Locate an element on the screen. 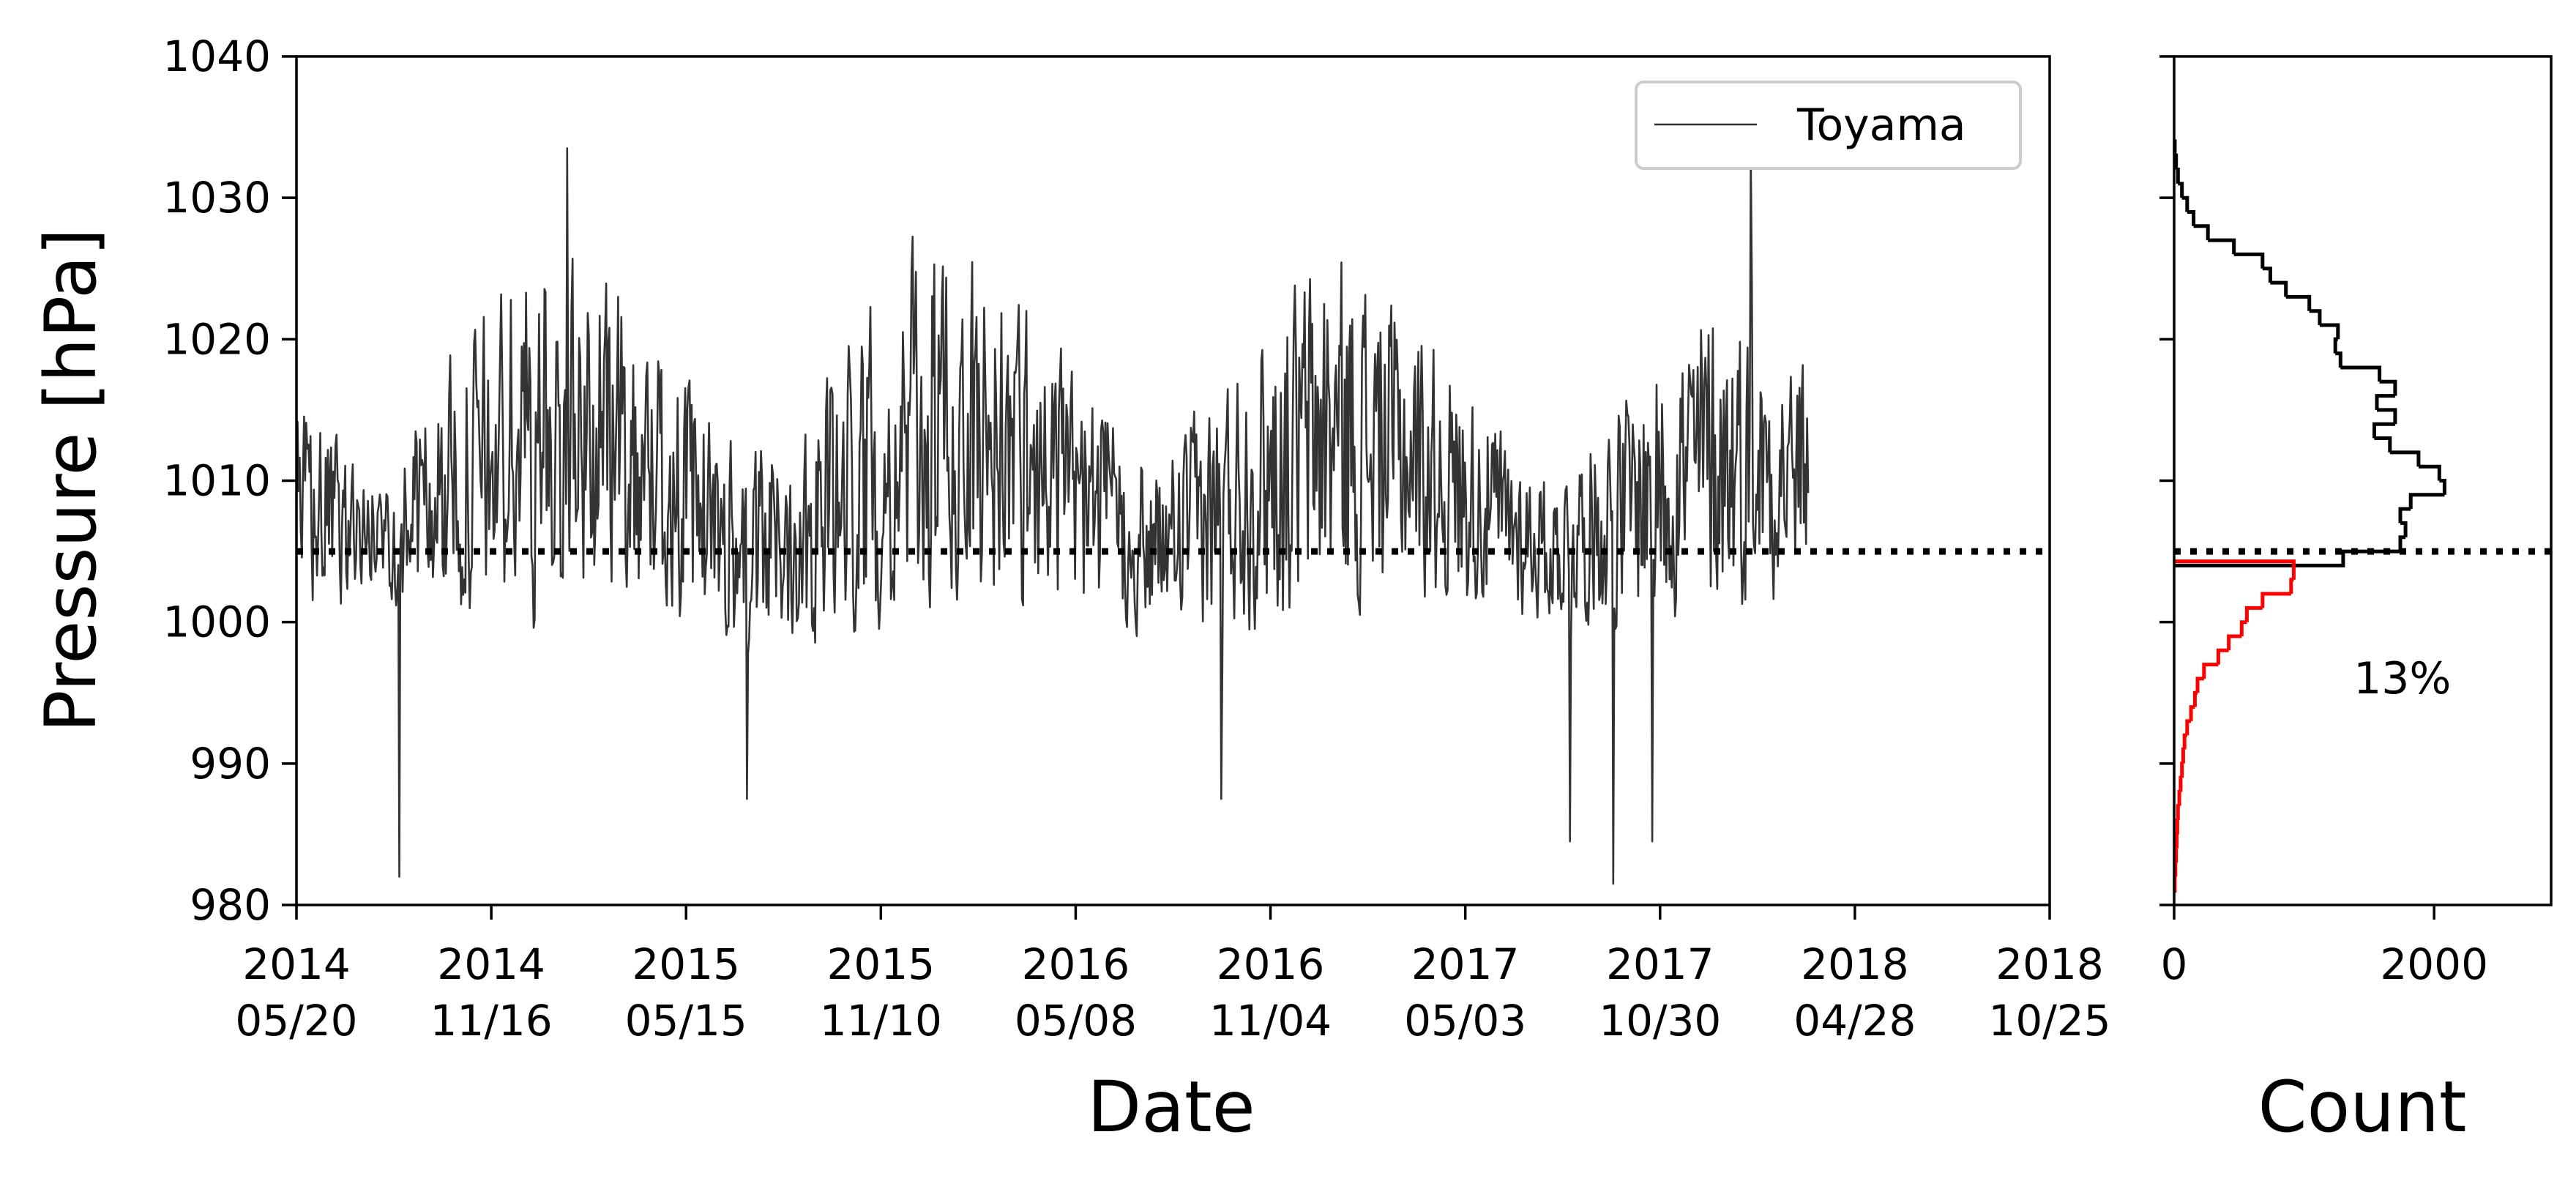 The height and width of the screenshot is (1181, 2576). y-tick-label: 1040 is located at coordinates (217, 56).